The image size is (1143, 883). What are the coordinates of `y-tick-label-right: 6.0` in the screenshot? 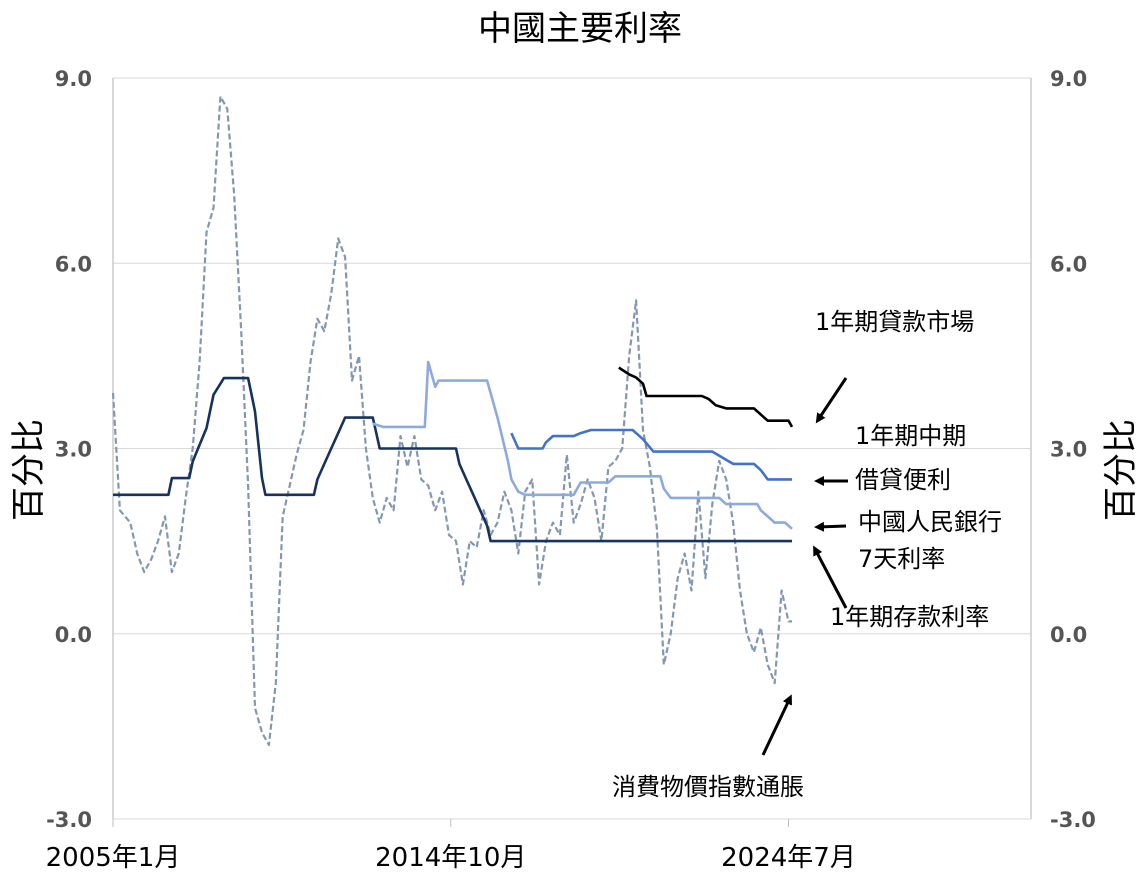 It's located at (1068, 264).